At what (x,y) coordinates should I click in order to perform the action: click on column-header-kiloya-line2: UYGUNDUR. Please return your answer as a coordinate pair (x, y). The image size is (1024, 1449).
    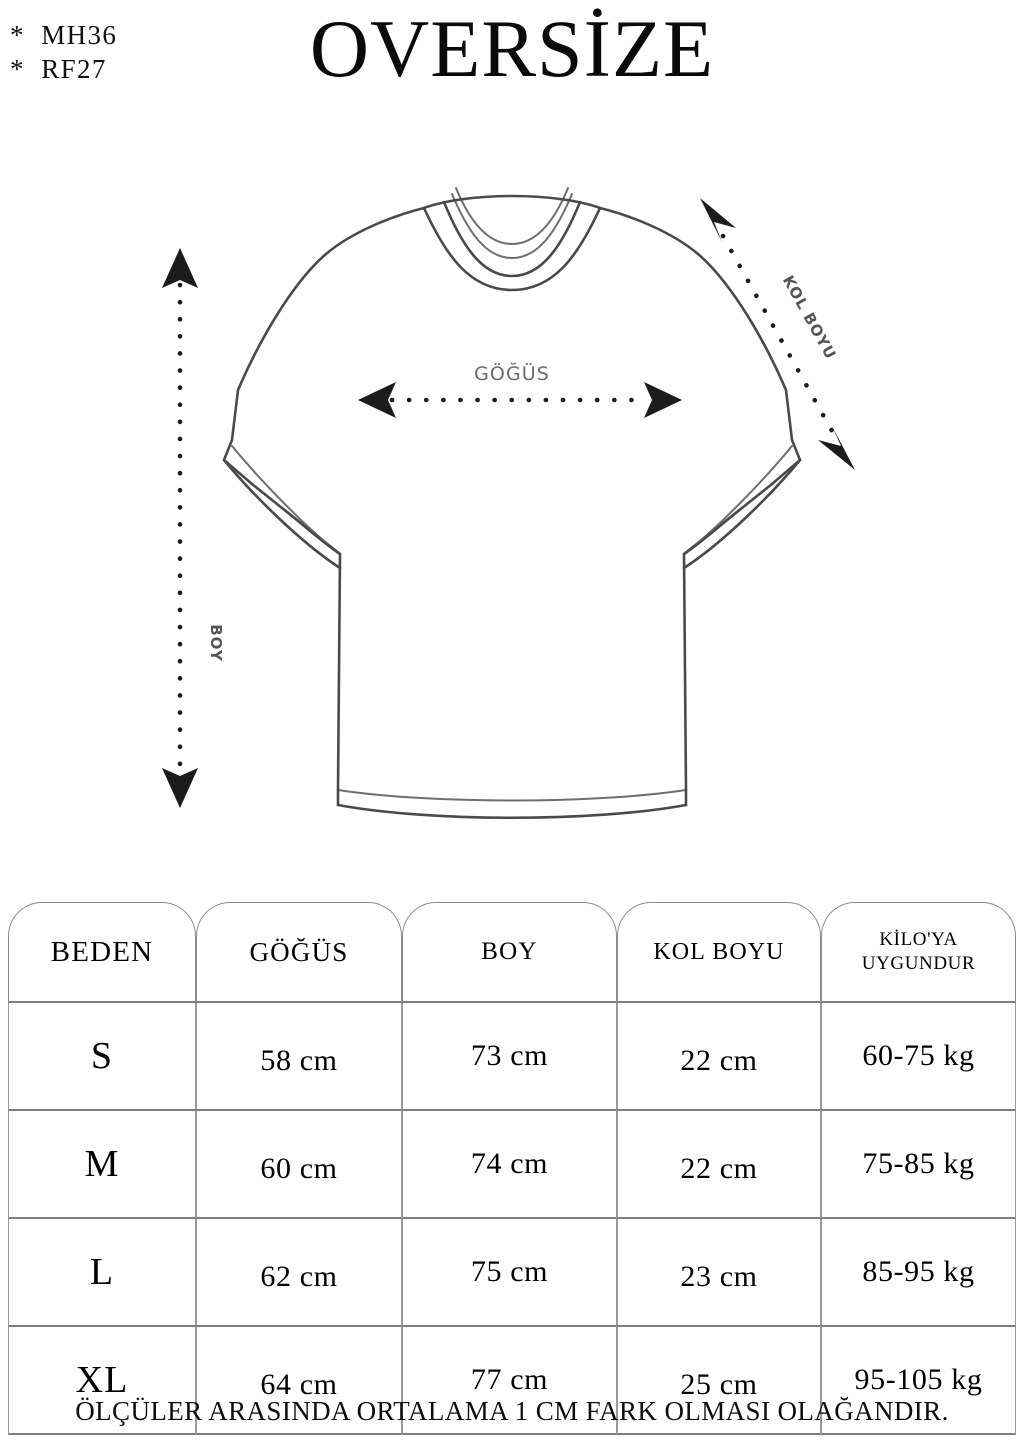
    Looking at the image, I should click on (918, 963).